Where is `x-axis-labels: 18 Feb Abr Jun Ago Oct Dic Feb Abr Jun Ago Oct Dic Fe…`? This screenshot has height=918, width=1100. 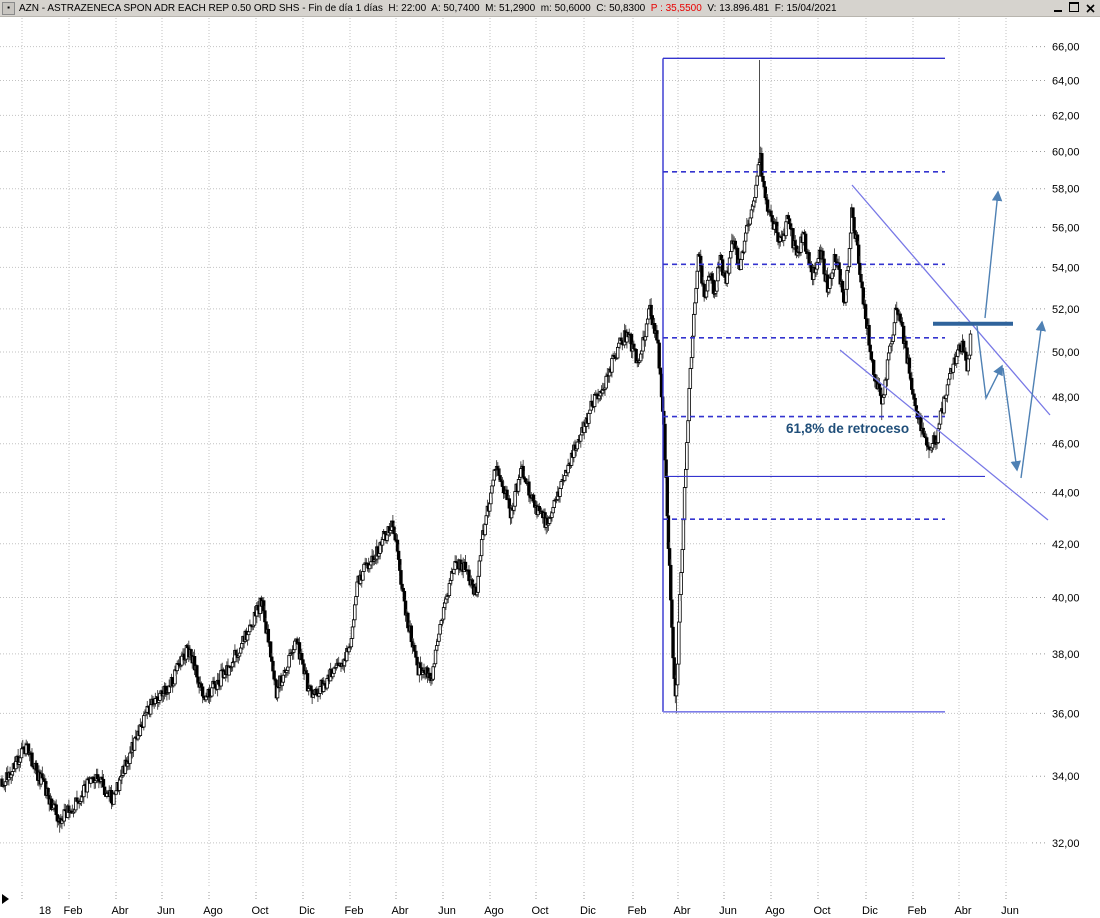 x-axis-labels: 18 Feb Abr Jun Ago Oct Dic Feb Abr Jun Ago Oct Dic Fe… is located at coordinates (520, 904).